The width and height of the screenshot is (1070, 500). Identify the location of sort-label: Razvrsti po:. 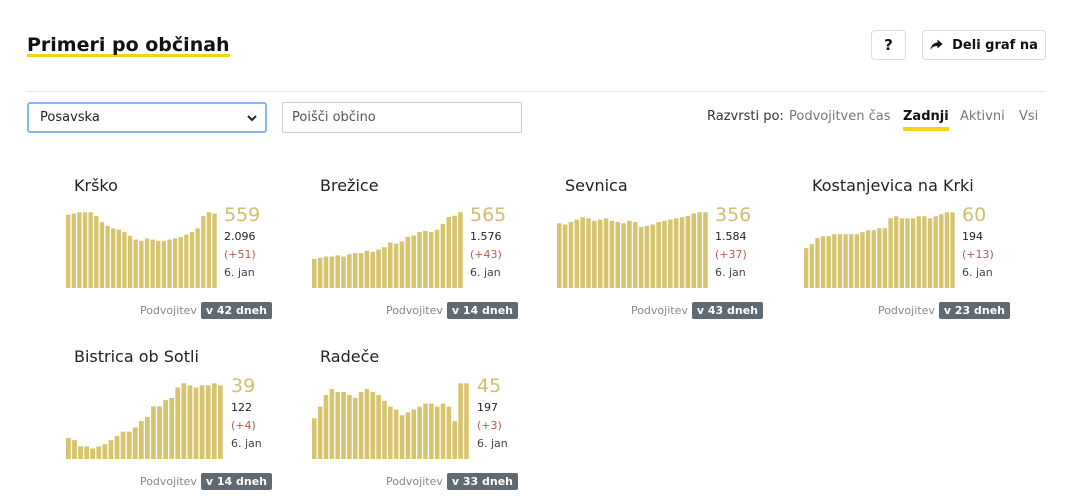
(745, 116).